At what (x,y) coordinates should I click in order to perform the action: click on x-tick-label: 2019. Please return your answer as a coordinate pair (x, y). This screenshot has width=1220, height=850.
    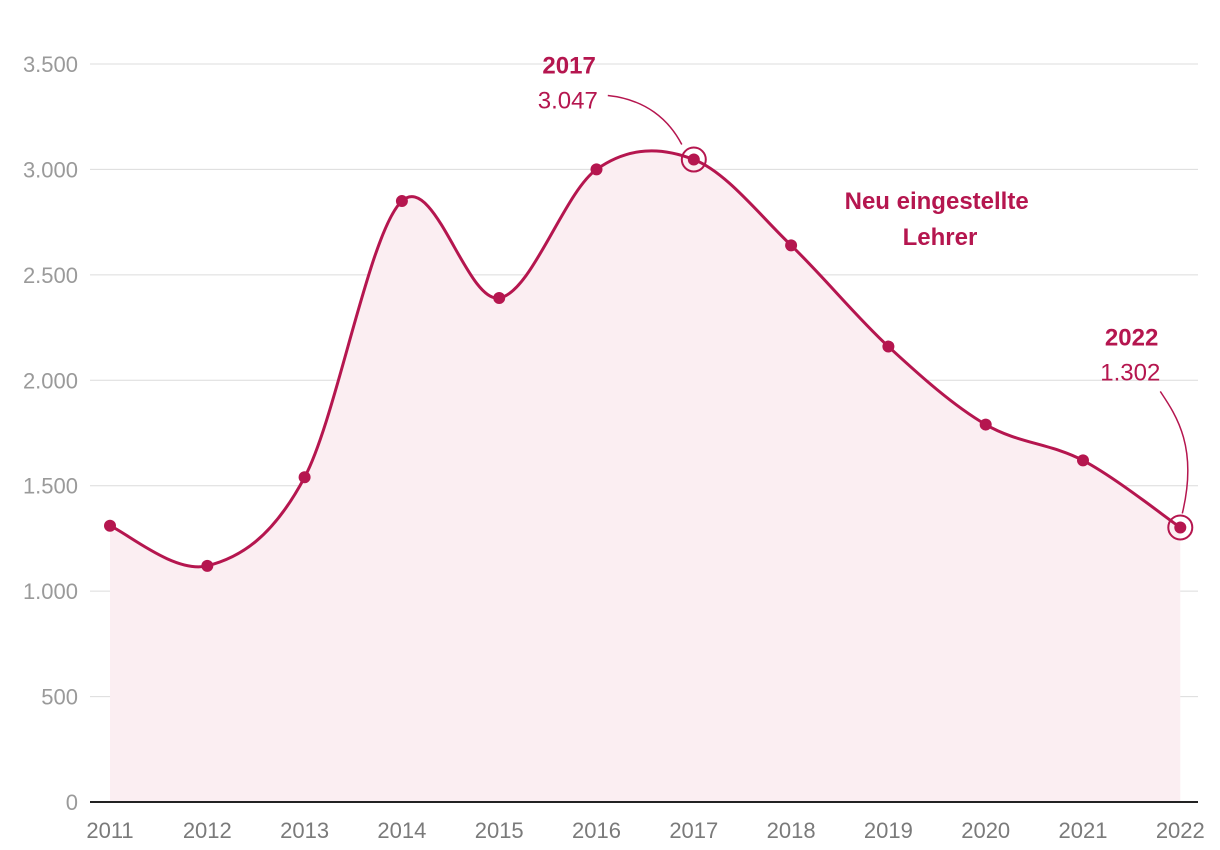
    Looking at the image, I should click on (888, 830).